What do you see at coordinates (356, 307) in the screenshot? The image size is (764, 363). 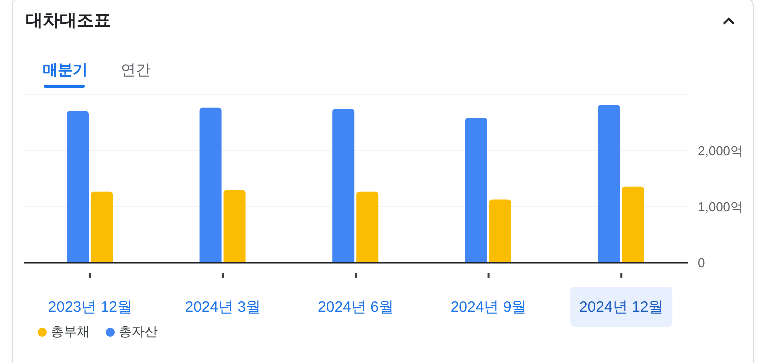 I see `x-tick-label: 2024년 6월` at bounding box center [356, 307].